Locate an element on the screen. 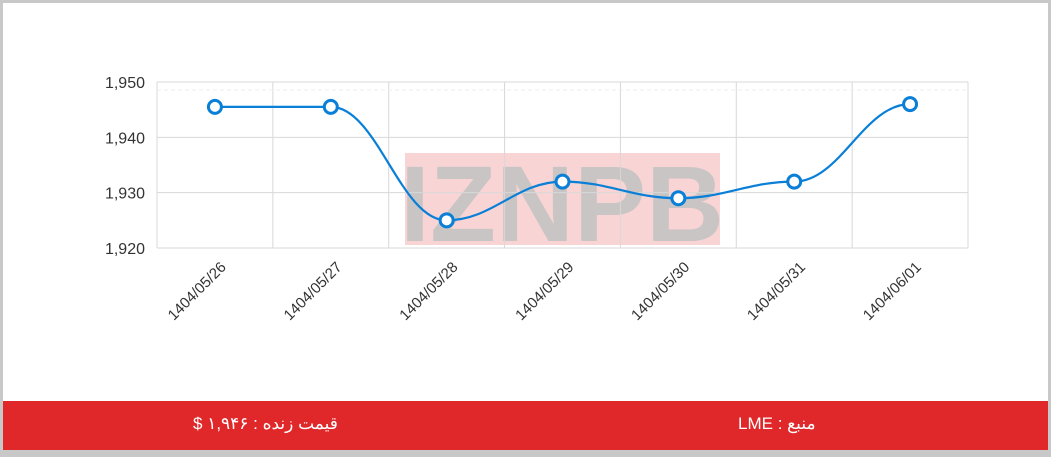 This screenshot has width=1051, height=457. x-tick-label: 1404/05/27 is located at coordinates (313, 291).